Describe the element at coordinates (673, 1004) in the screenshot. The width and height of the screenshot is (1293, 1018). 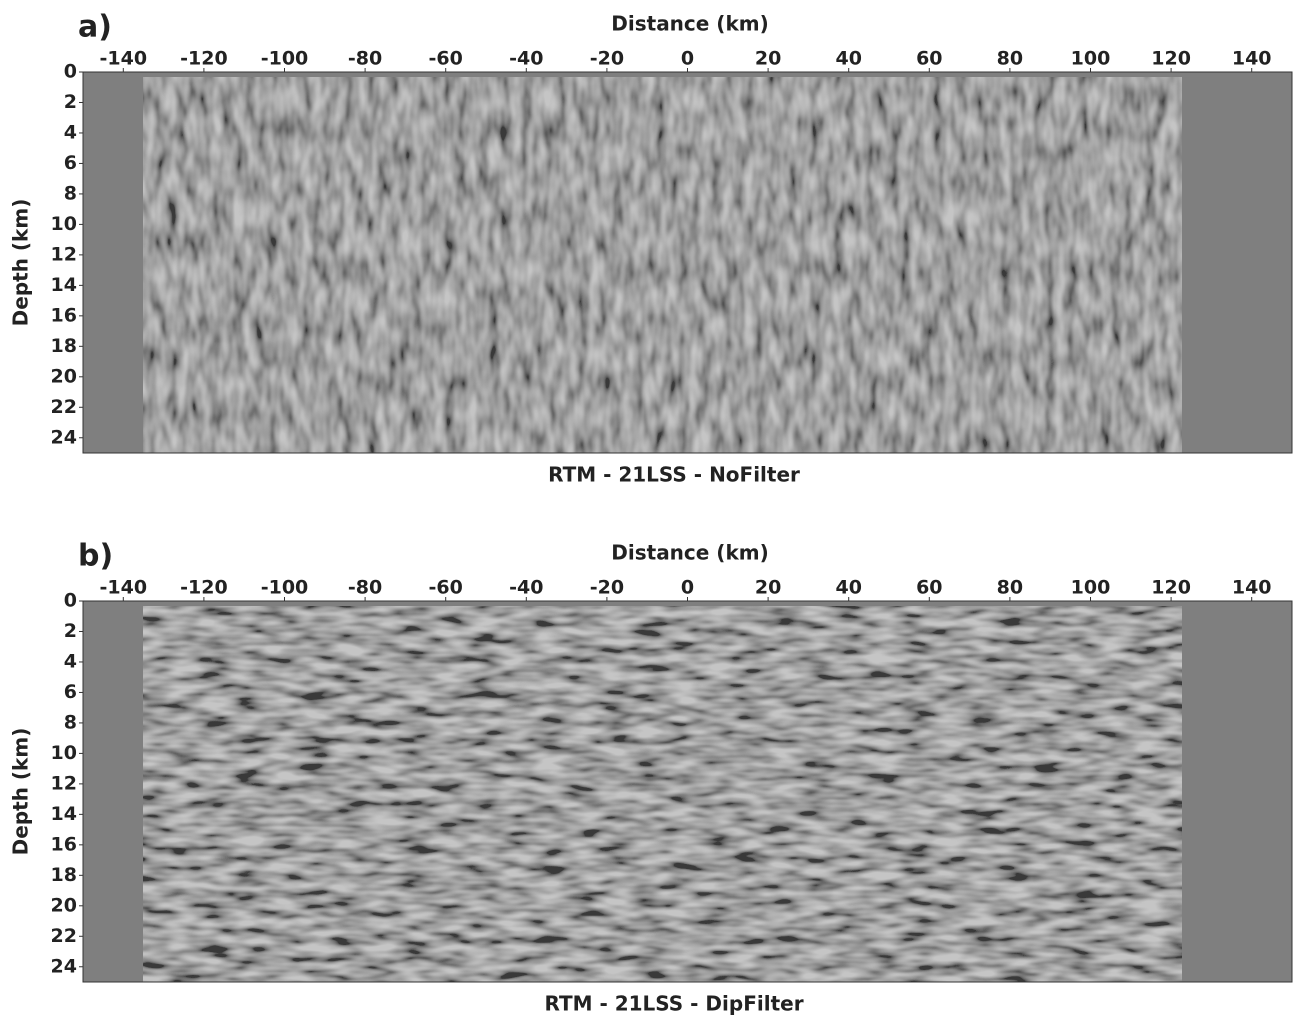
I see `caption: RTM - 21LSS - DipFilter` at that location.